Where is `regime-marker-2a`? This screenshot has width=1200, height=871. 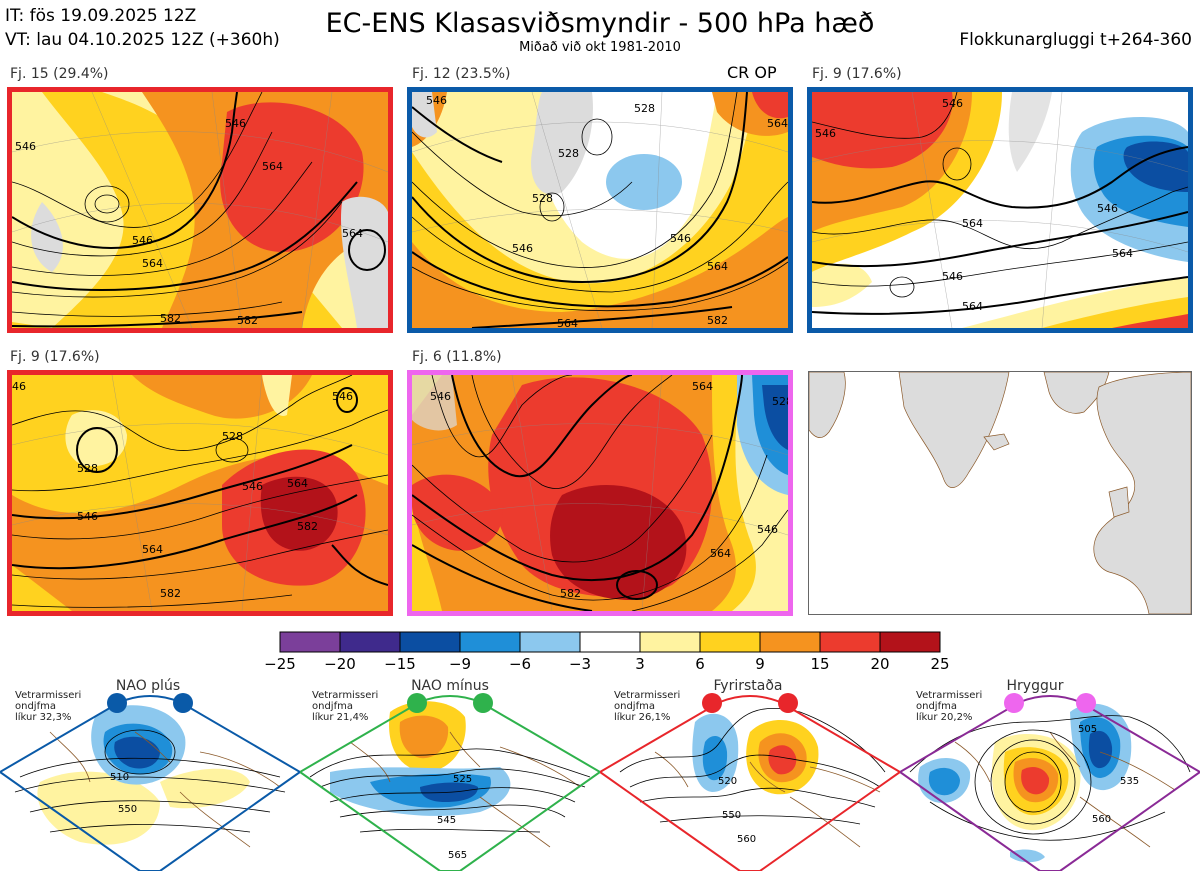
regime-marker-2a is located at coordinates (417, 703).